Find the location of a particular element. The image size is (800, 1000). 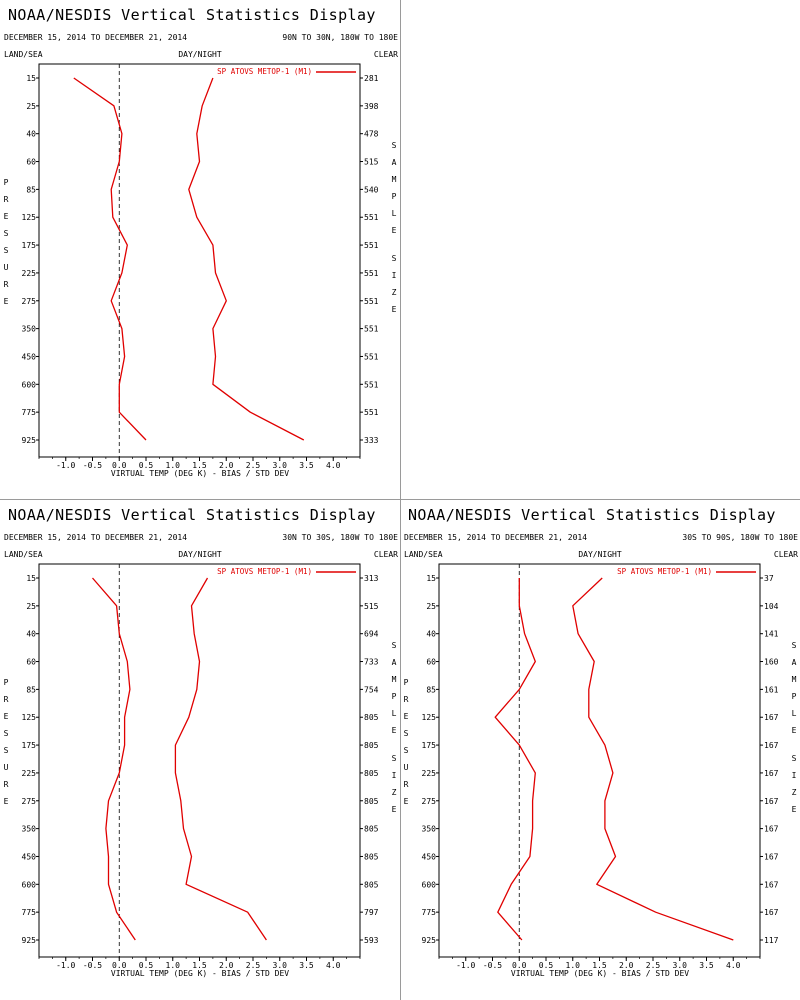

y2-axis-label-letter: I is located at coordinates (394, 775).